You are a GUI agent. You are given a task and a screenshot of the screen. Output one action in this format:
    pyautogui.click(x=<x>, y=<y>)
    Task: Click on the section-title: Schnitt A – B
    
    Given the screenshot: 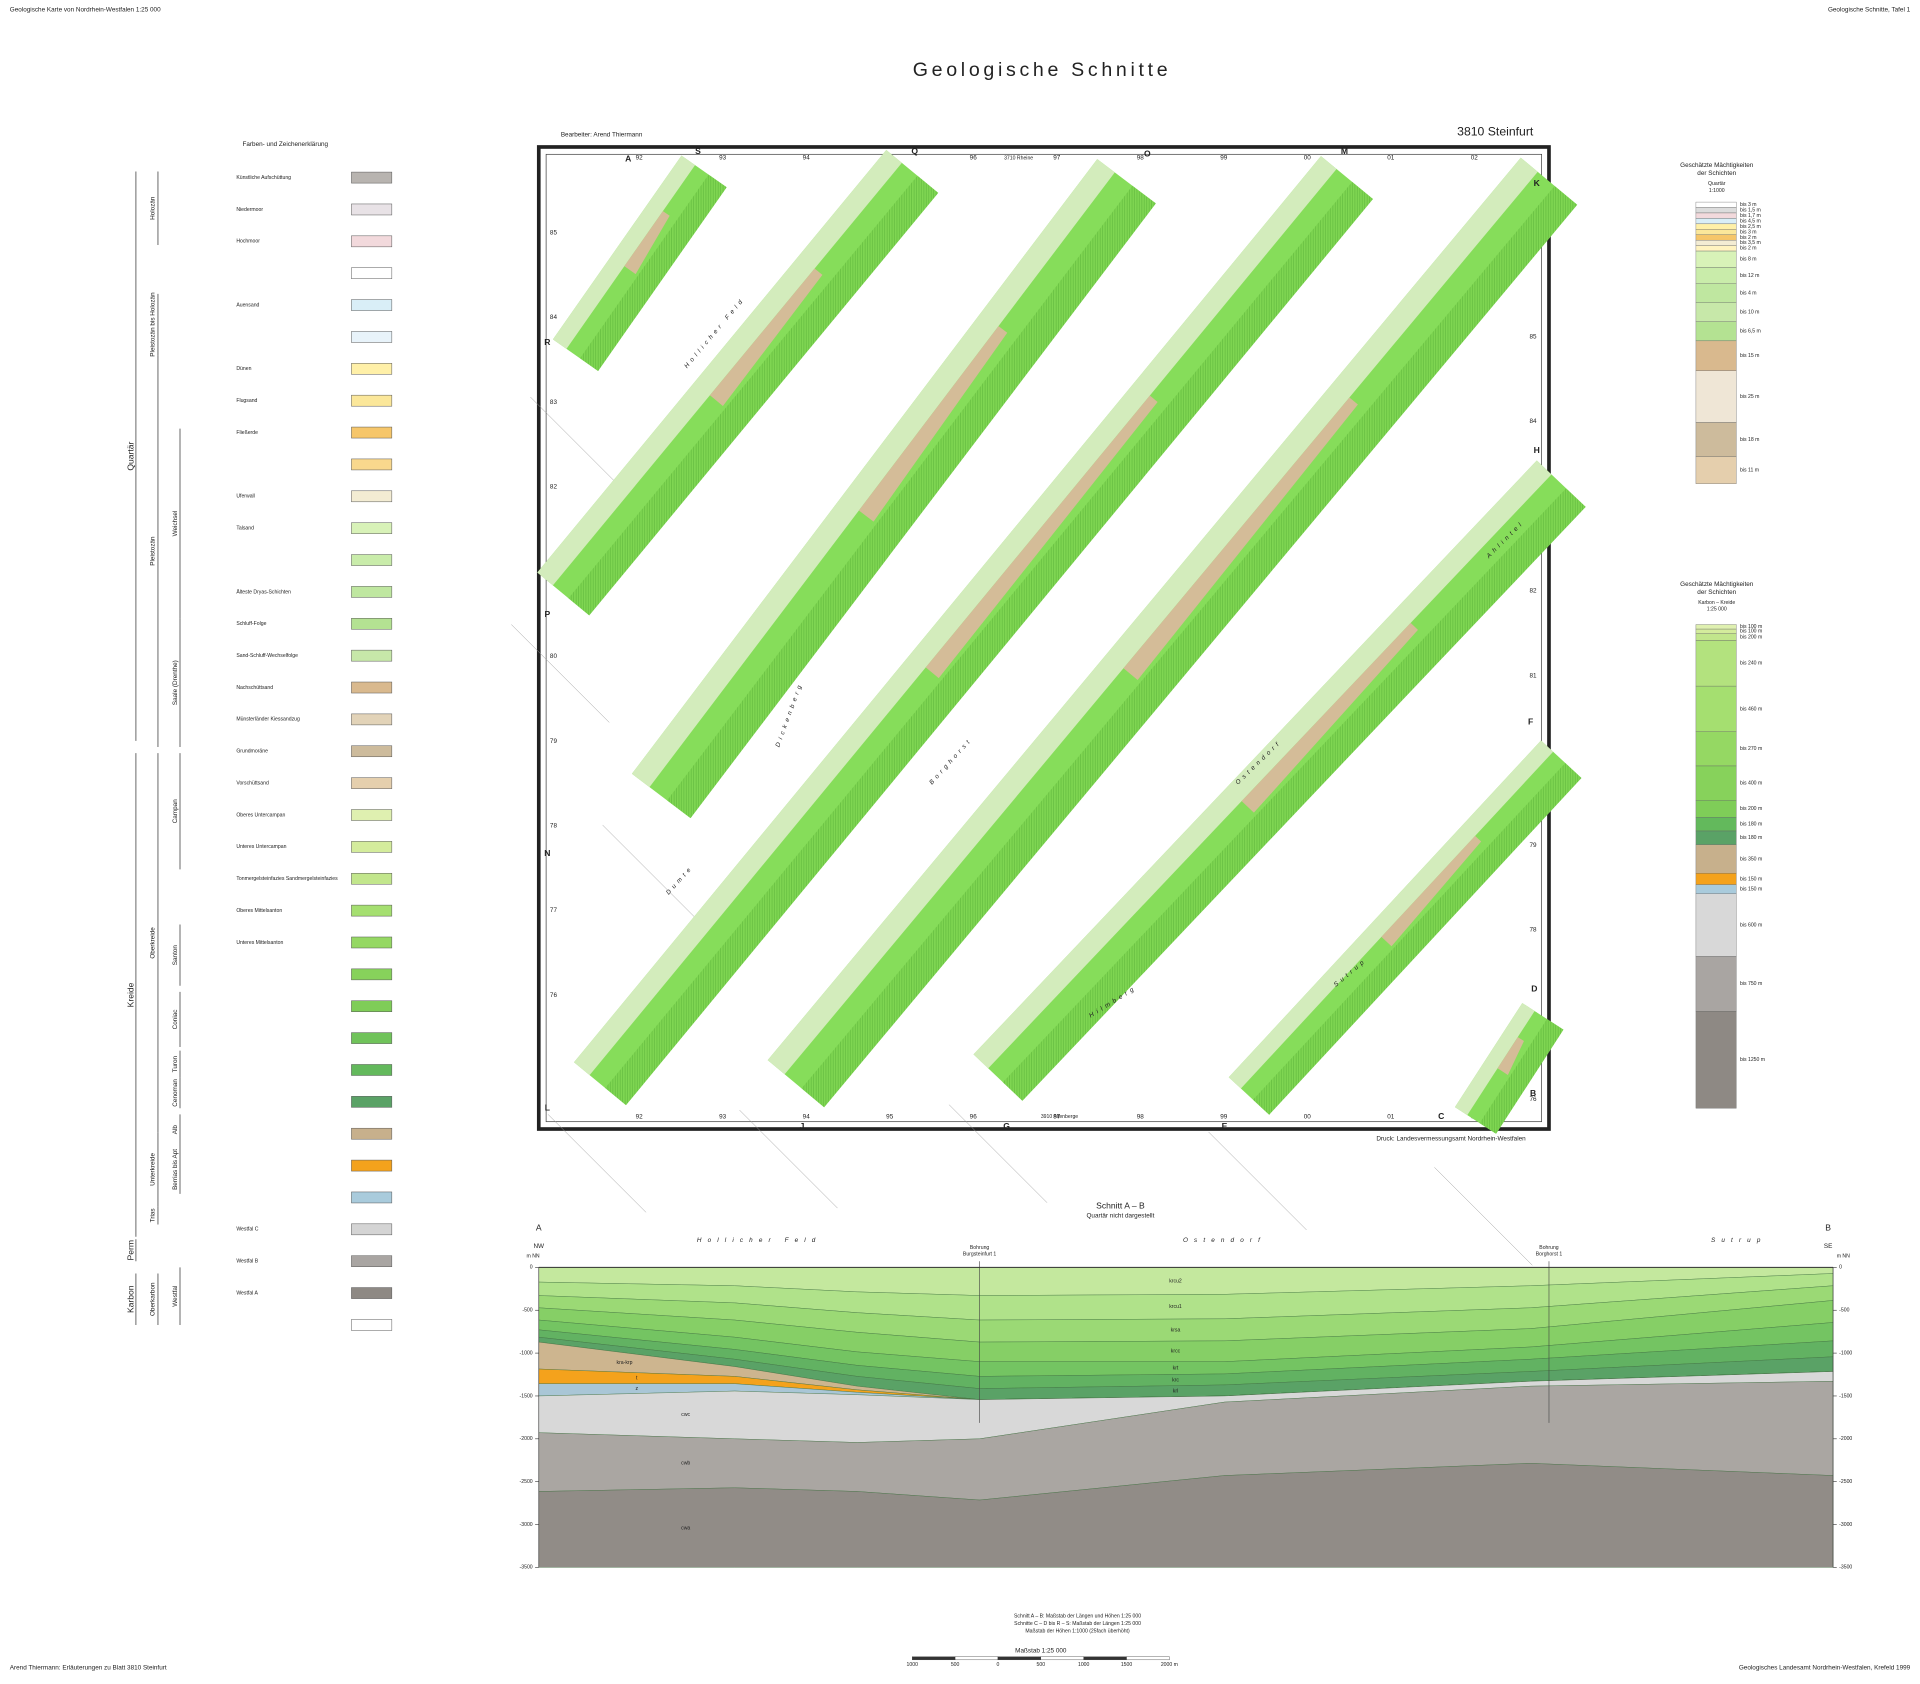 What is the action you would take?
    pyautogui.click(x=1120, y=1205)
    